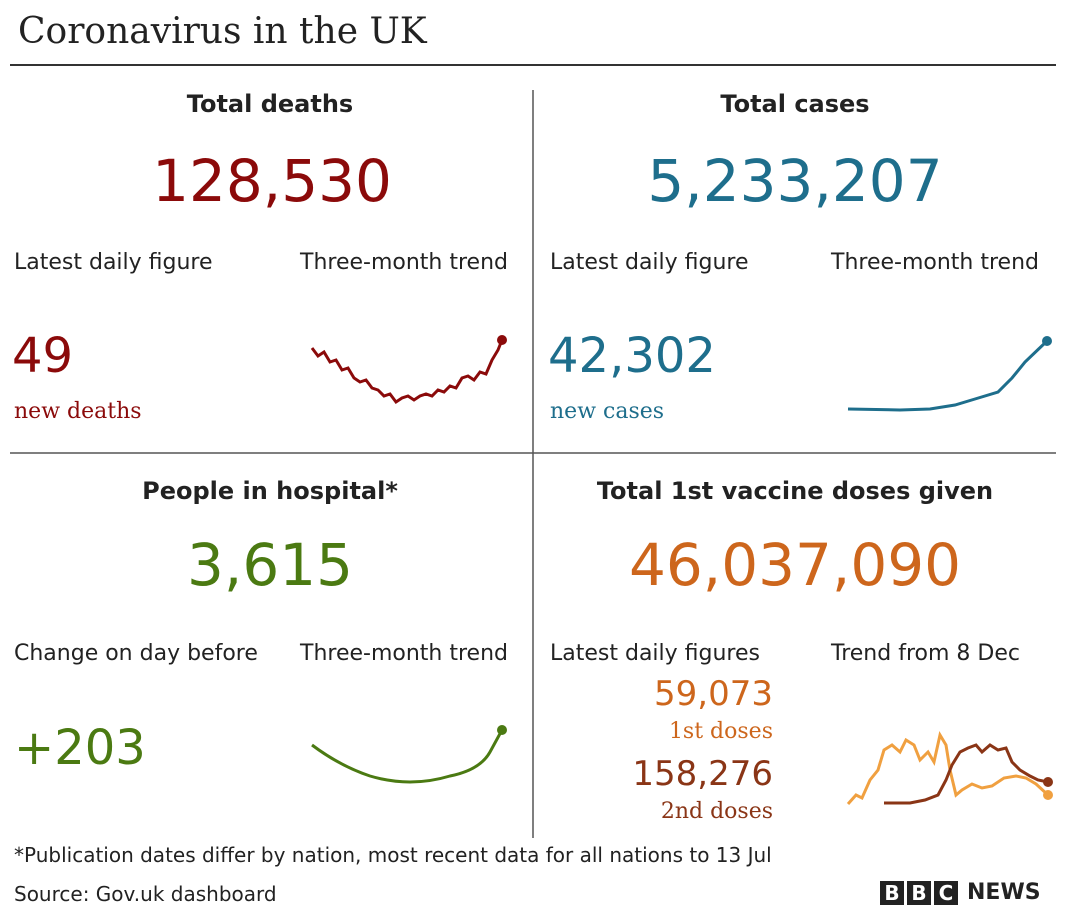 The image size is (1066, 916). What do you see at coordinates (1004, 892) in the screenshot?
I see `logo-text: NEWS` at bounding box center [1004, 892].